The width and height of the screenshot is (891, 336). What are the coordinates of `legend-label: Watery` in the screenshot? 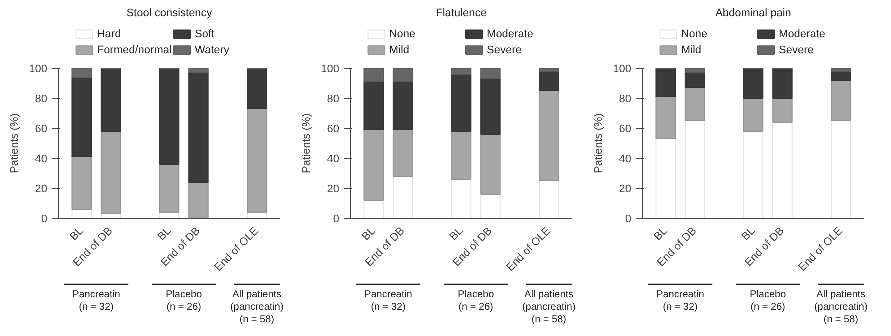 It's located at (212, 50).